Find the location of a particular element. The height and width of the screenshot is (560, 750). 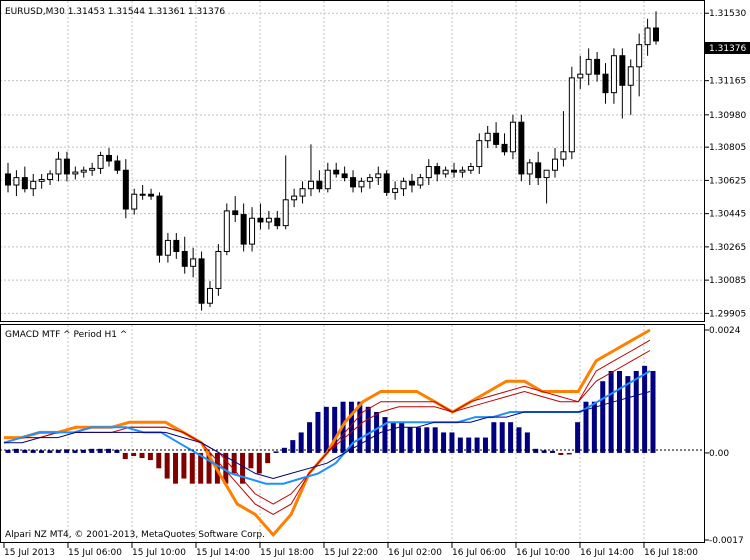

time-label: 16 Jul 06:00 is located at coordinates (479, 553).